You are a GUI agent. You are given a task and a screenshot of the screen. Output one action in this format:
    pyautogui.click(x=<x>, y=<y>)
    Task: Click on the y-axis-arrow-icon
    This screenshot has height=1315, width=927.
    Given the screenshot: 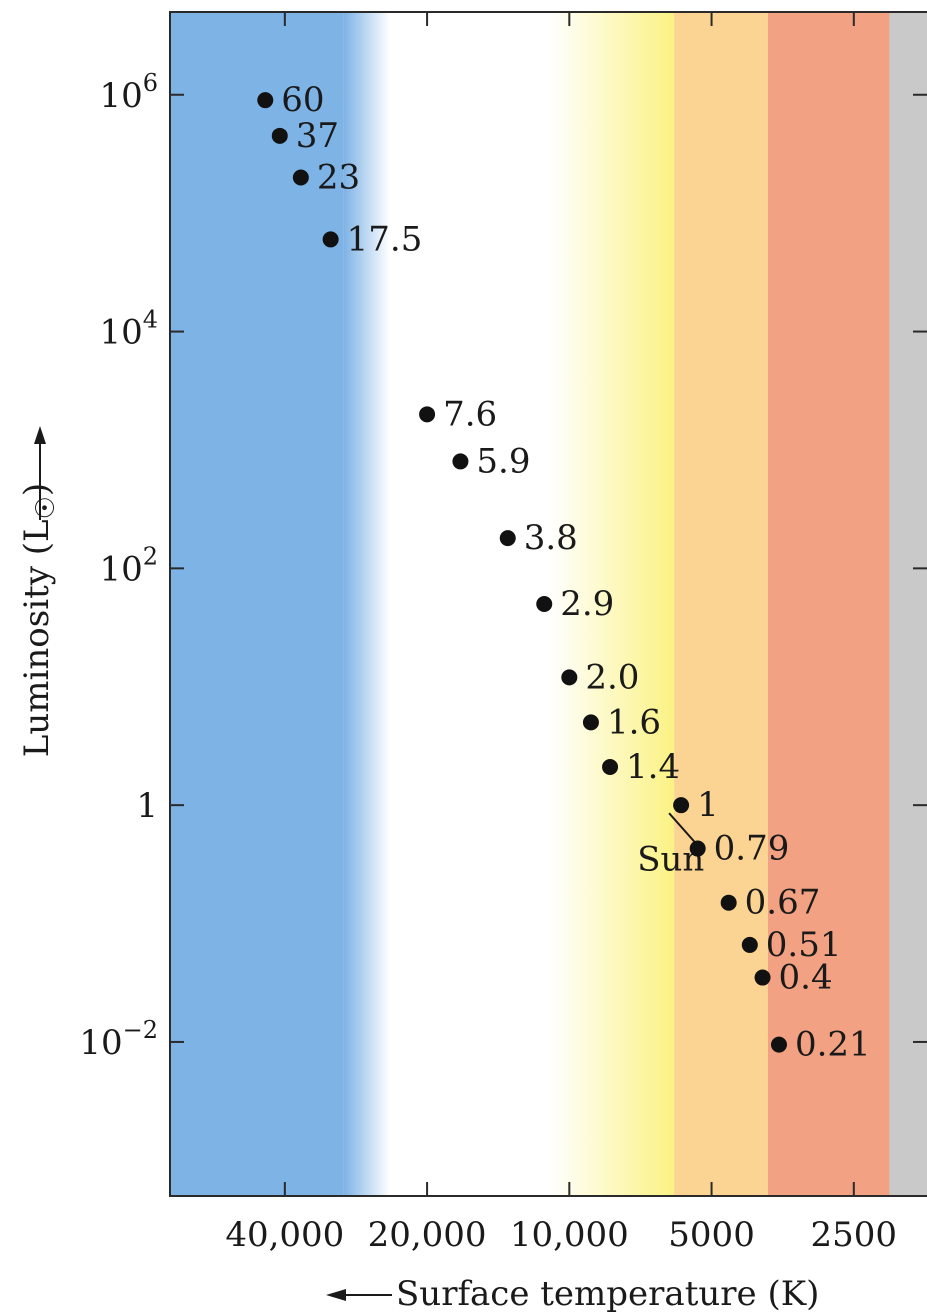 What is the action you would take?
    pyautogui.click(x=40, y=473)
    